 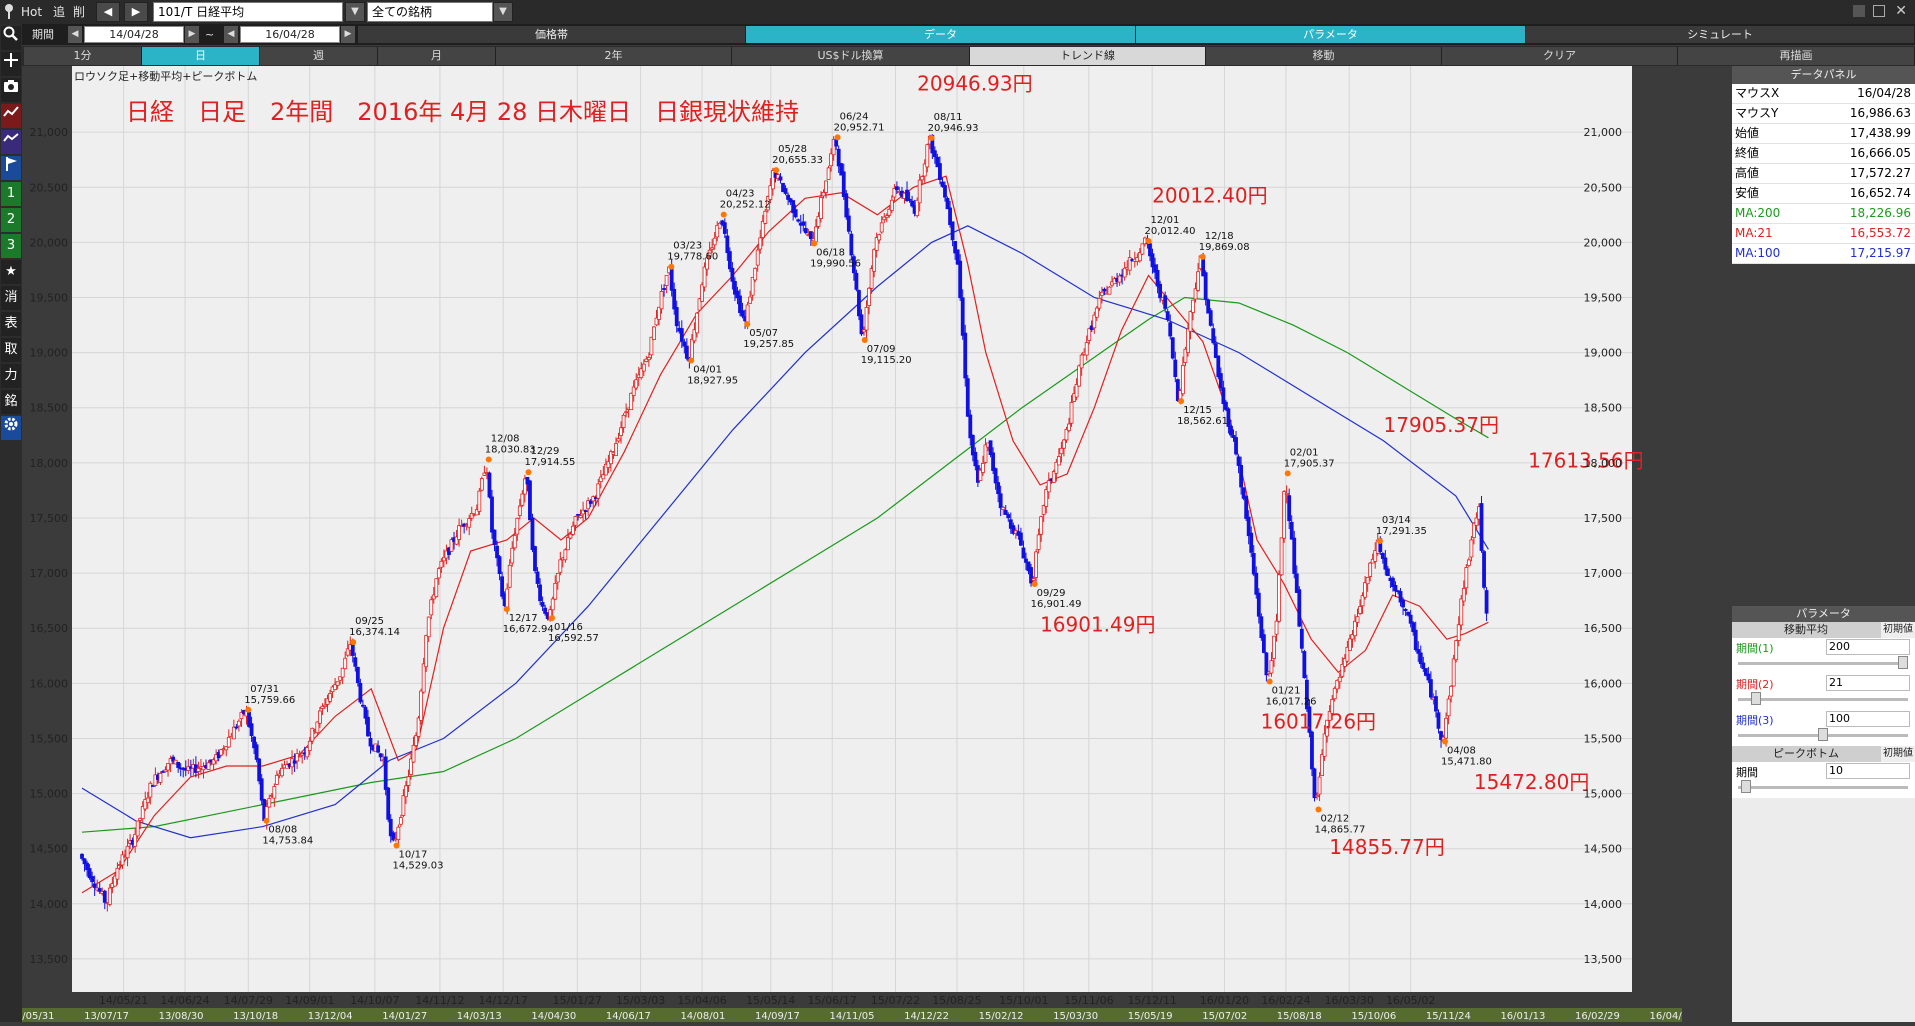 I want to click on pb-slider, so click(x=1823, y=787).